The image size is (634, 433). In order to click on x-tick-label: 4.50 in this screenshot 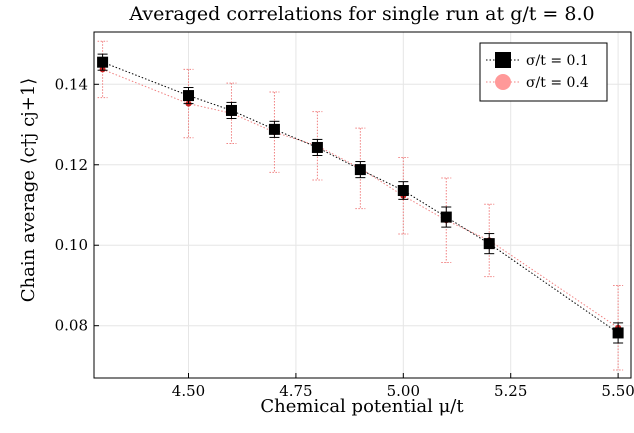, I will do `click(188, 391)`.